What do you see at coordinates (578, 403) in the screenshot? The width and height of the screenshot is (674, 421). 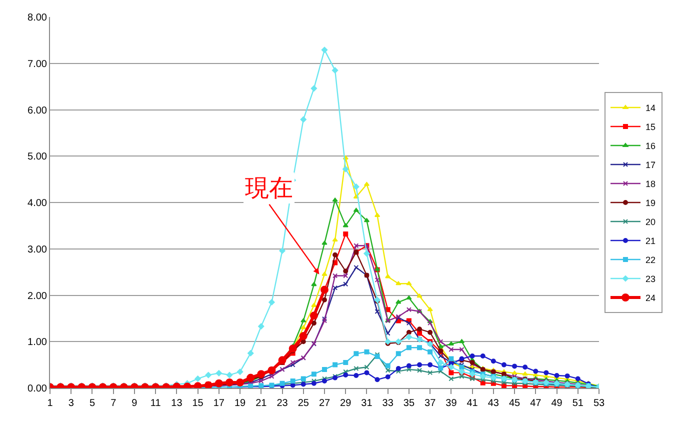 I see `x-tick-label: 51` at bounding box center [578, 403].